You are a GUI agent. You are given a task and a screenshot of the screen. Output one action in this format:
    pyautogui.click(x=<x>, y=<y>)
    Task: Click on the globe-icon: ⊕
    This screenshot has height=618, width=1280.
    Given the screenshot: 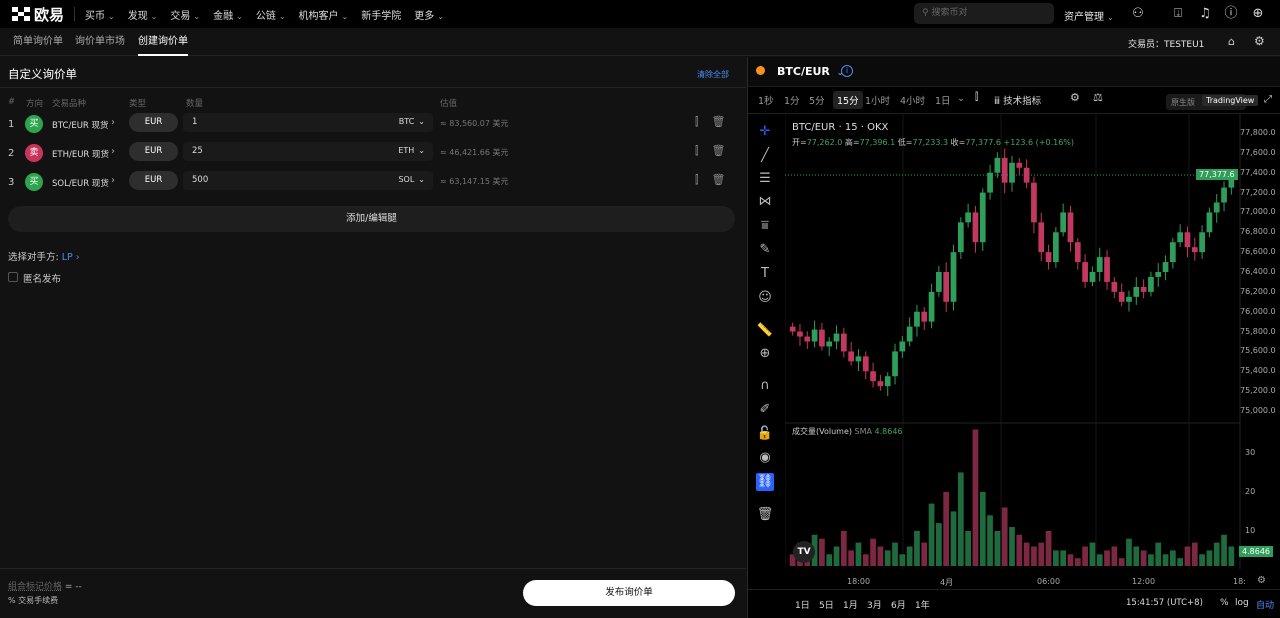 What is the action you would take?
    pyautogui.click(x=1258, y=13)
    